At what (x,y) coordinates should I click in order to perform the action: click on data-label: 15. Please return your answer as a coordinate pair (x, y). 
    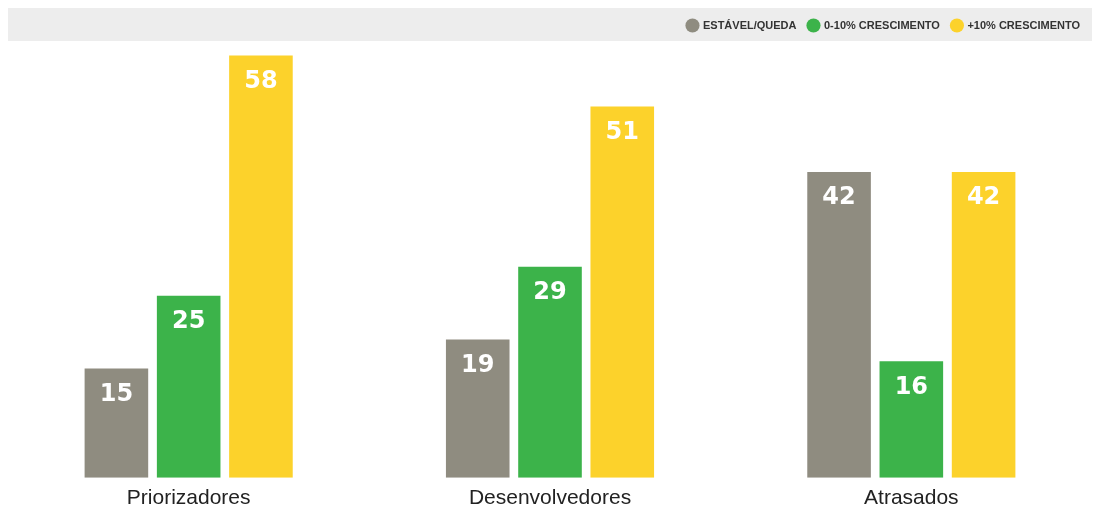
    Looking at the image, I should click on (116, 392).